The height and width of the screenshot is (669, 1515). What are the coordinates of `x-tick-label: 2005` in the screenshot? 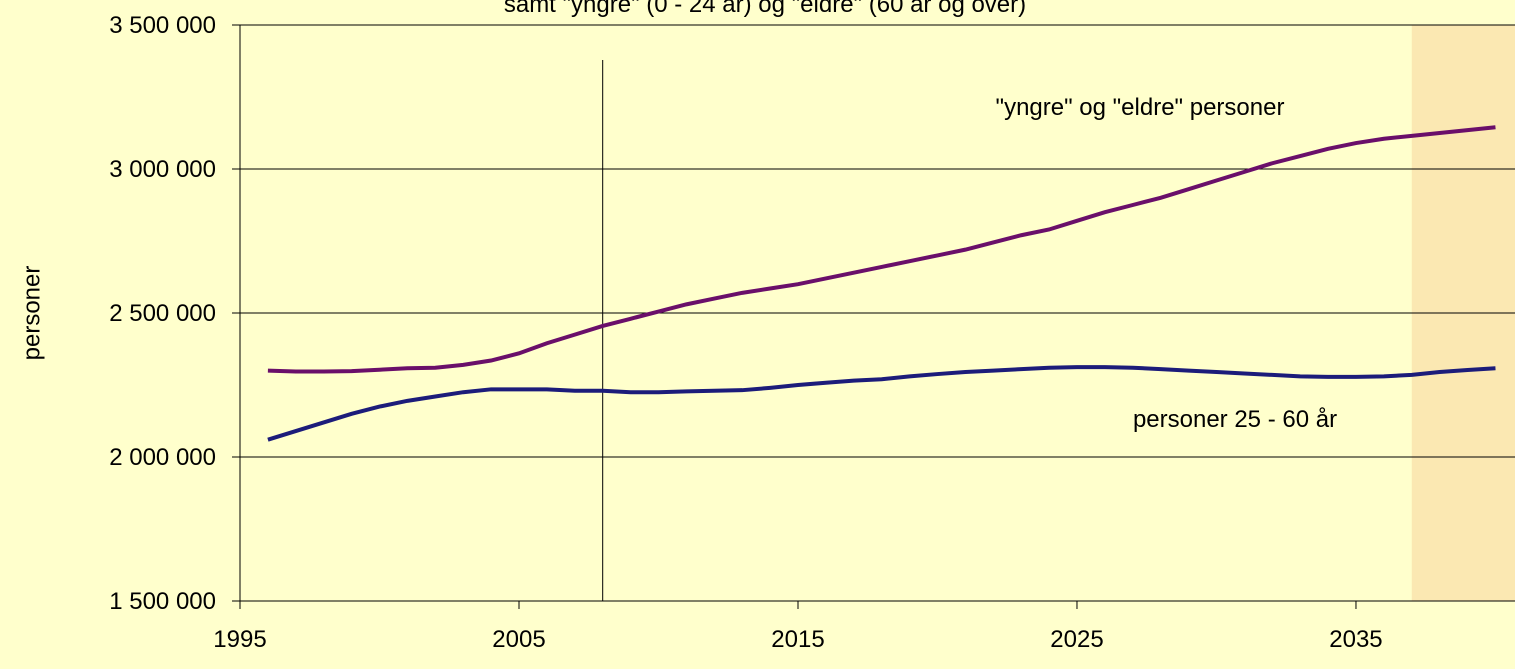 It's located at (518, 639).